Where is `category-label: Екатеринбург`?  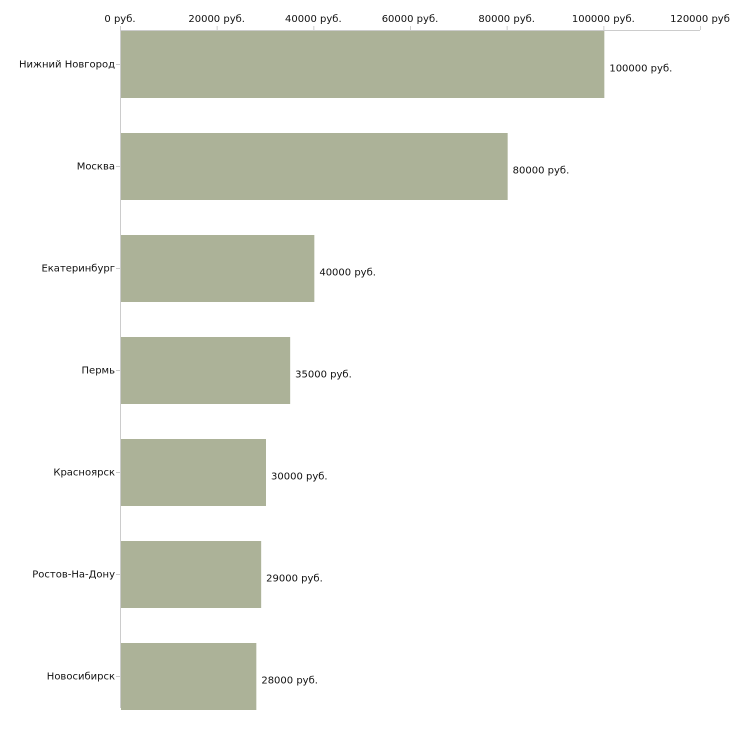 category-label: Екатеринбург is located at coordinates (78, 269).